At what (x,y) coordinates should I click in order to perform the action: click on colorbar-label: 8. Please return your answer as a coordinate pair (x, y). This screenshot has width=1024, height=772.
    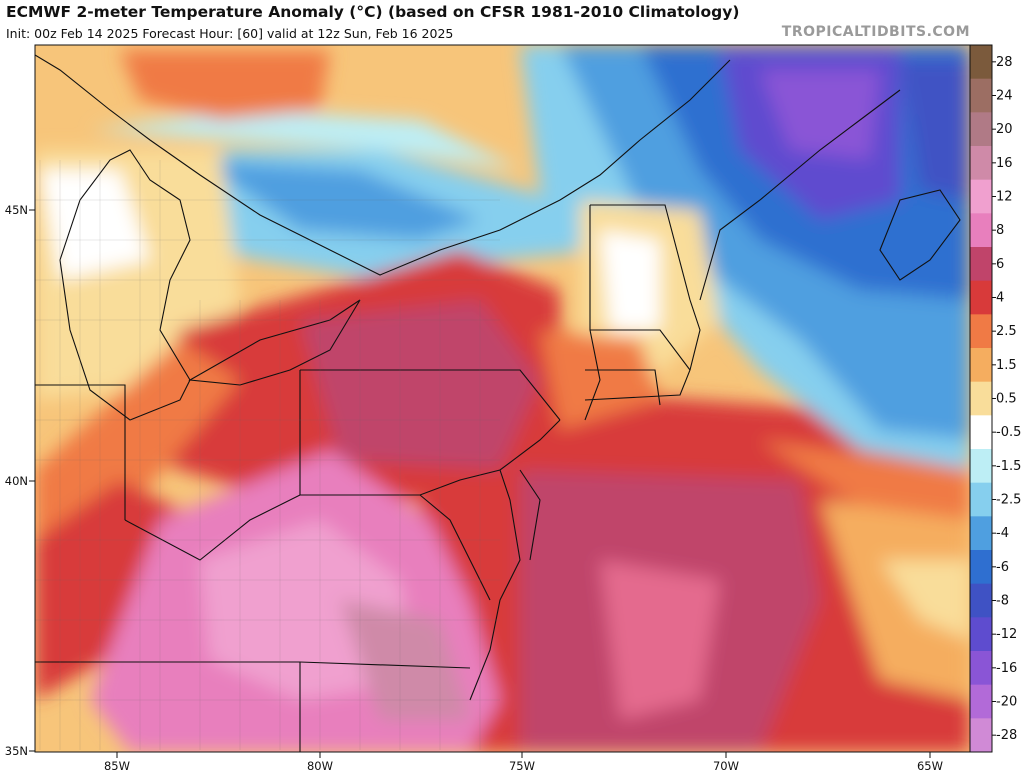
    Looking at the image, I should click on (1000, 230).